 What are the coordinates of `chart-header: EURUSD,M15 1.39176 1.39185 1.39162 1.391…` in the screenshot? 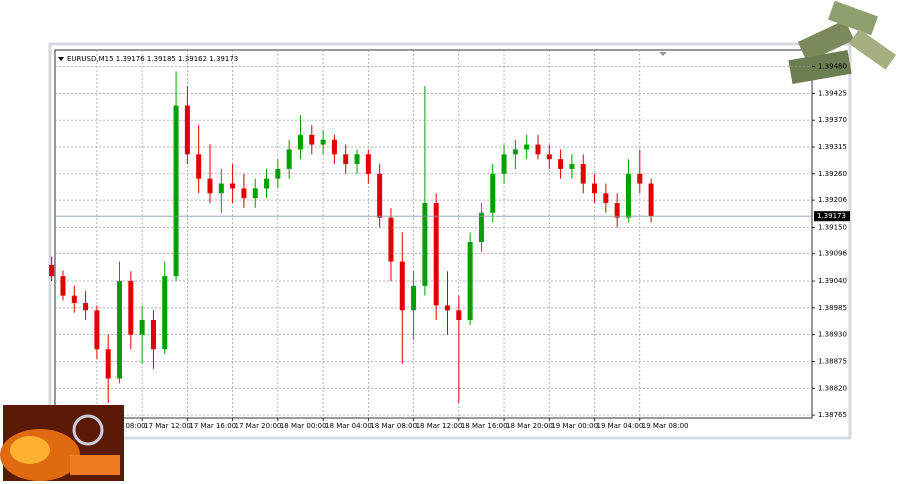 It's located at (152, 59).